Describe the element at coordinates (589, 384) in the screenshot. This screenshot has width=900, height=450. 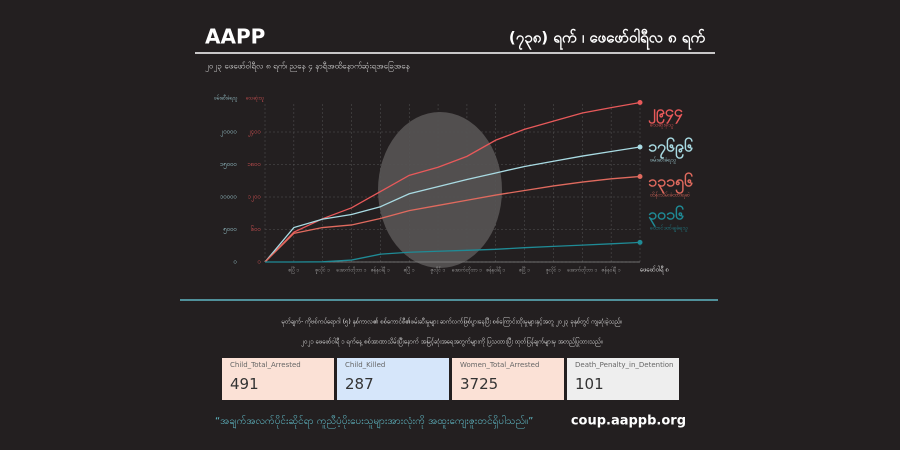
I see `stat-value: 101` at that location.